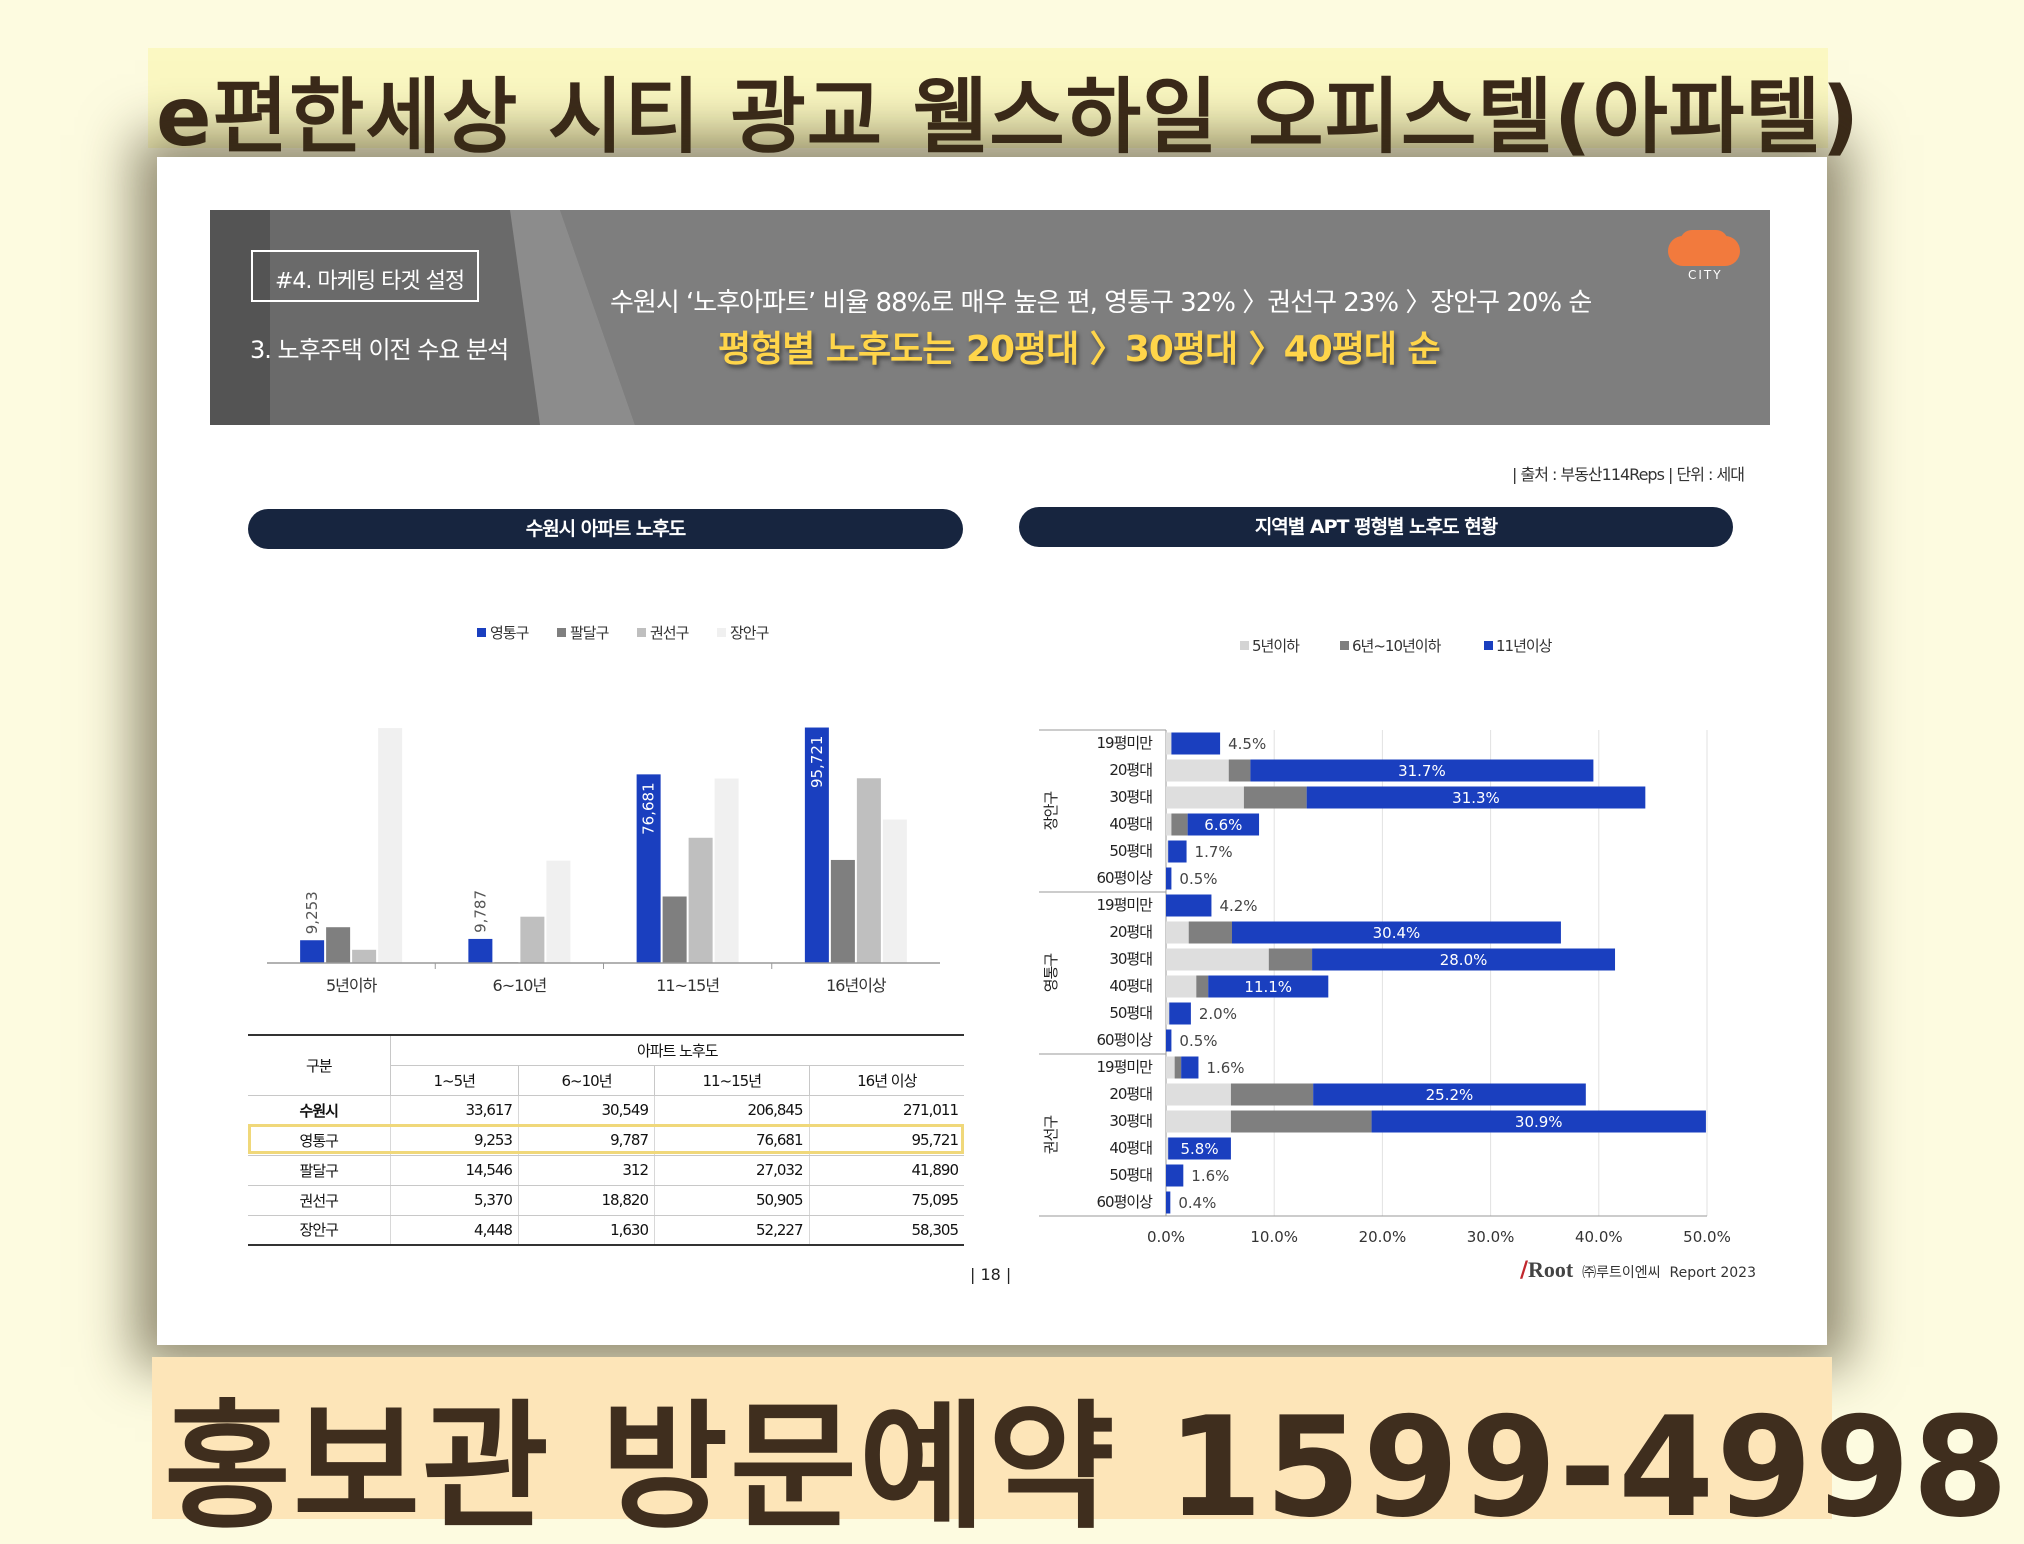 This screenshot has width=2024, height=1544. Describe the element at coordinates (1524, 1270) in the screenshot. I see `root-logo-mark: /` at that location.